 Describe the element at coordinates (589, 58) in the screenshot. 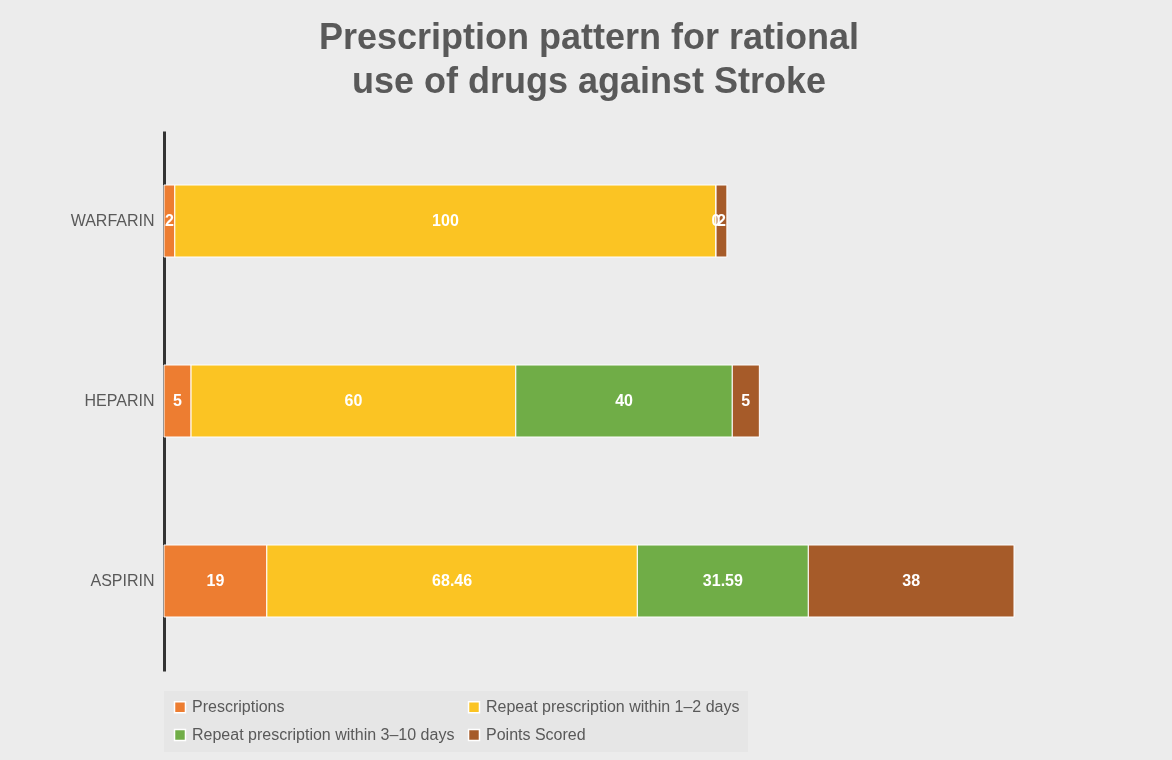

I see `chart-title: Prescription pattern for rational use of drugs against Stroke` at that location.